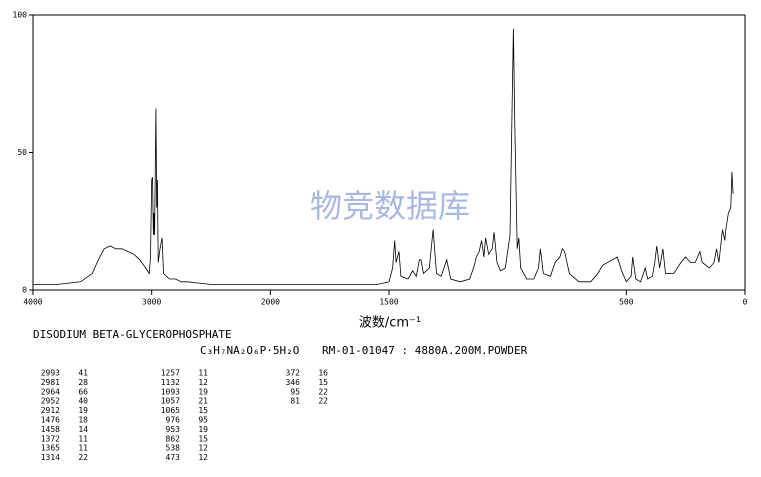 The image size is (761, 477). I want to click on formula: C₃H₇NA₂O₆P·5H₂O, so click(249, 350).